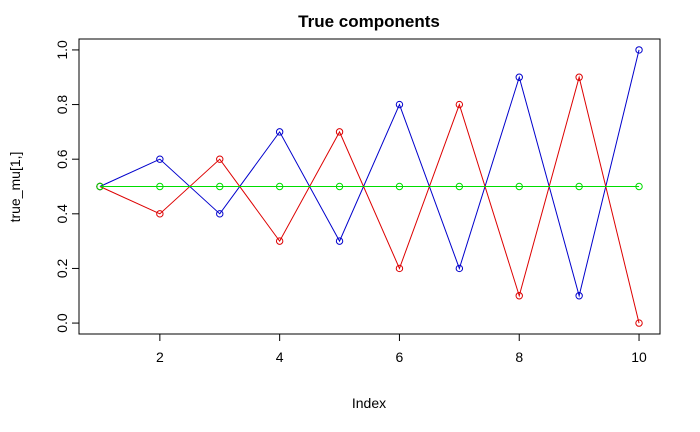 Image resolution: width=700 pixels, height=432 pixels. What do you see at coordinates (62, 323) in the screenshot?
I see `y-tick-label: 0.0` at bounding box center [62, 323].